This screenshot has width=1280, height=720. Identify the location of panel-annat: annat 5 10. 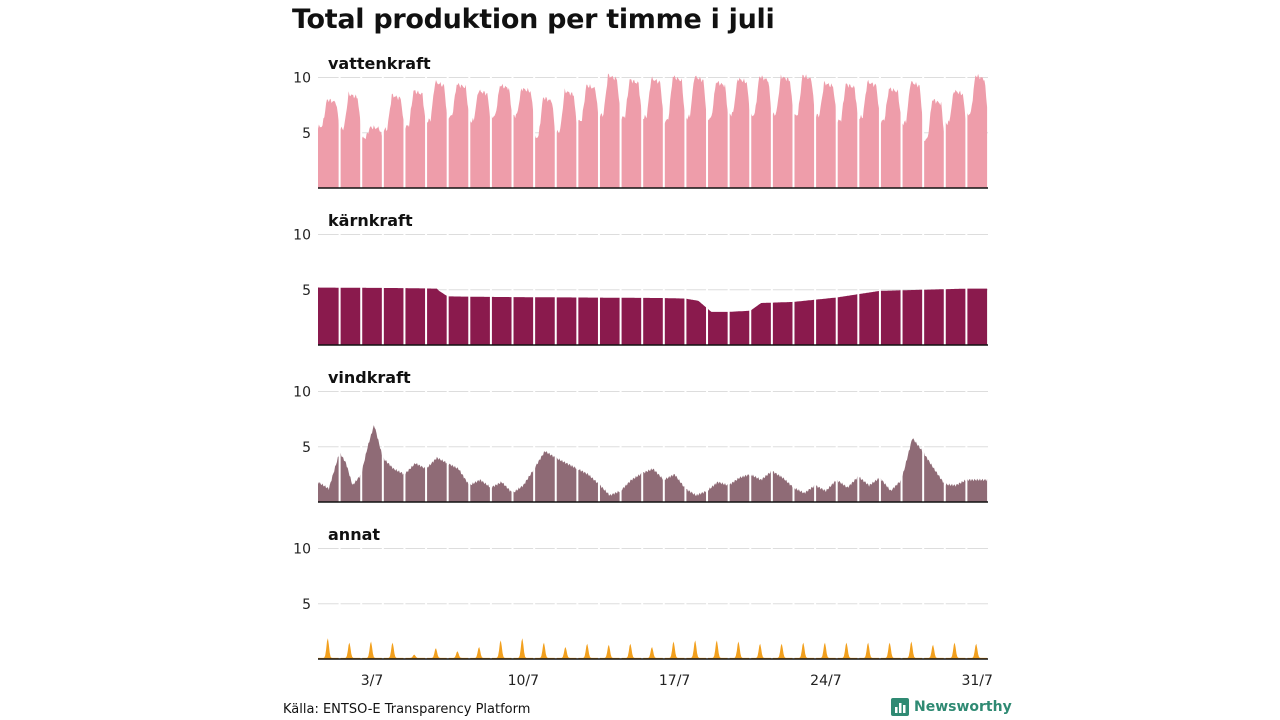
(640, 592).